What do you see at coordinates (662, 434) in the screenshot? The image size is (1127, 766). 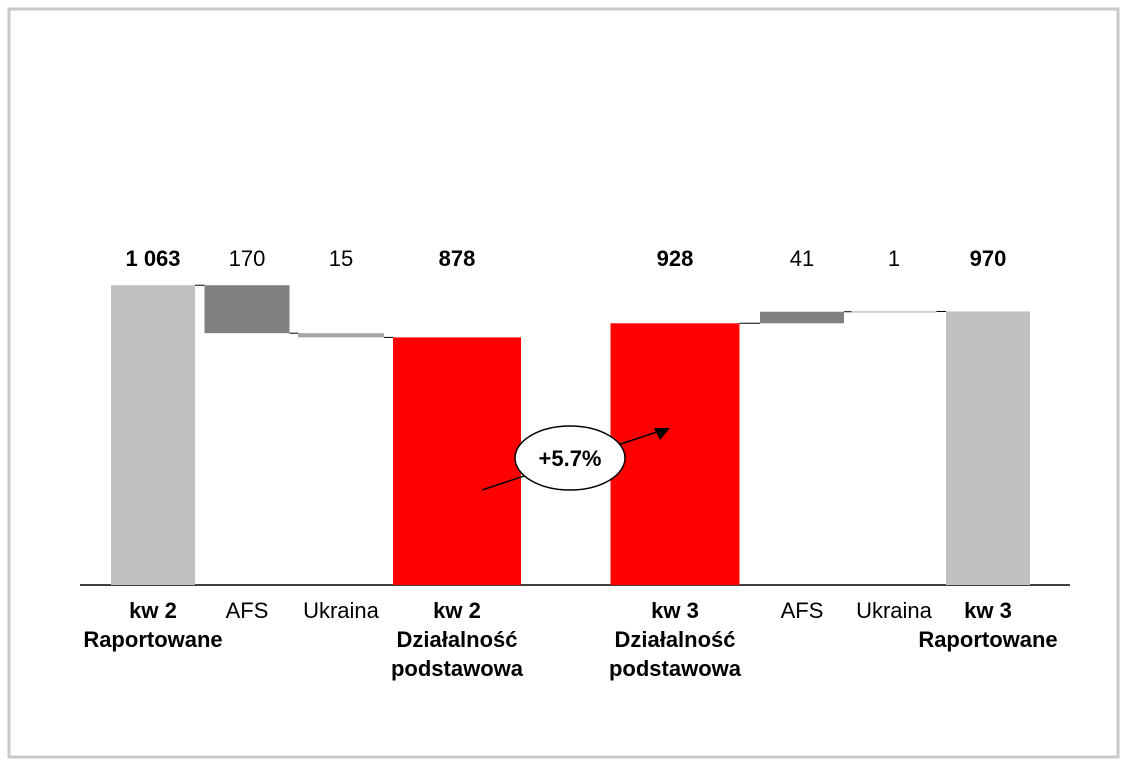 I see `arrow-head` at bounding box center [662, 434].